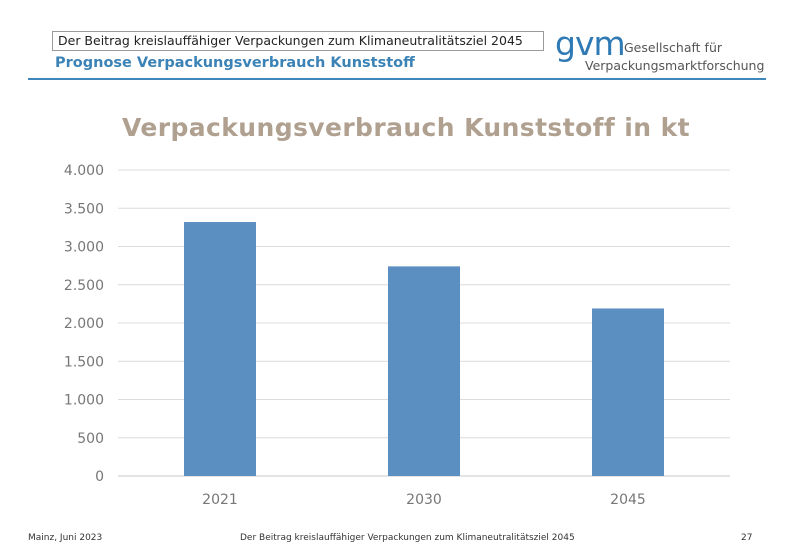  What do you see at coordinates (84, 209) in the screenshot?
I see `y-tick-label: 3.500` at bounding box center [84, 209].